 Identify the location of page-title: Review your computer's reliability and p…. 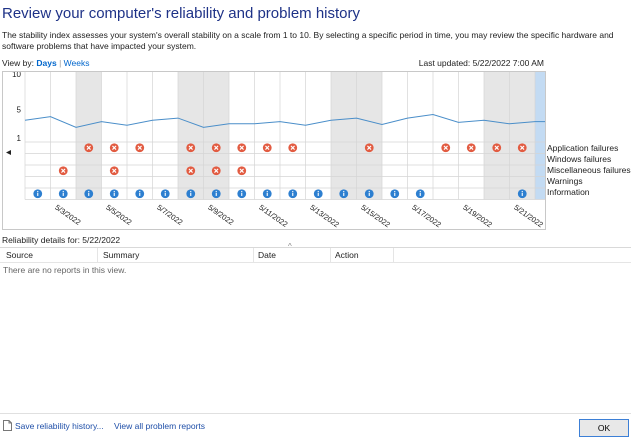
(181, 13).